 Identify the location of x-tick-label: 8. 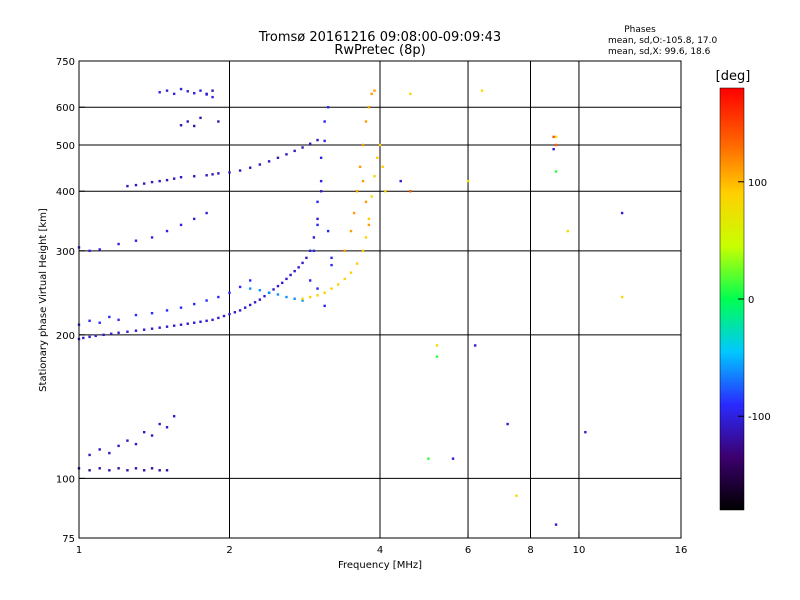
(530, 550).